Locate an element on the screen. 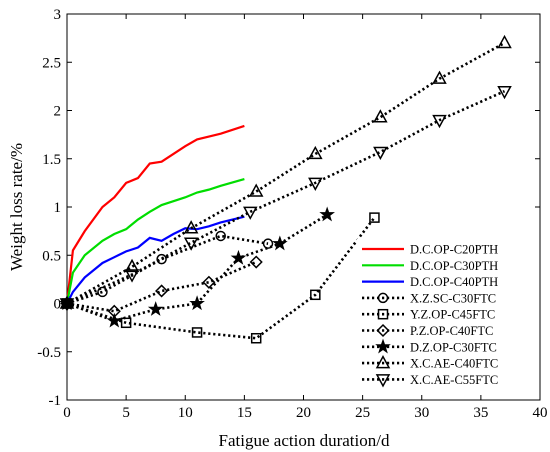  legend-entry-y-z-op-c45ftc: Y.Z.OP-C45FTC is located at coordinates (428, 315).